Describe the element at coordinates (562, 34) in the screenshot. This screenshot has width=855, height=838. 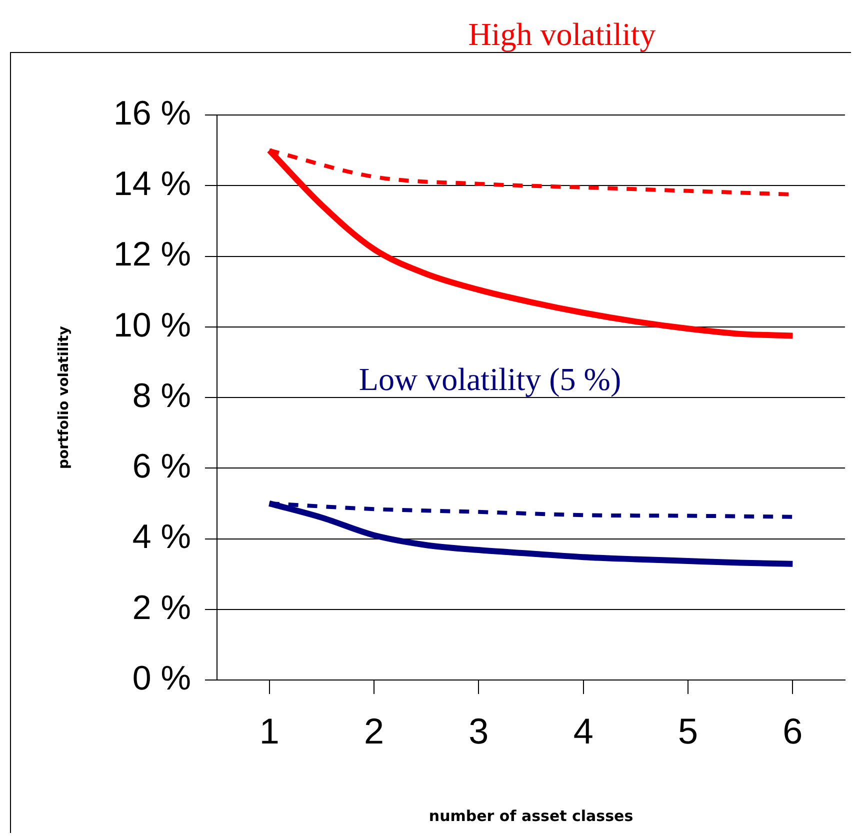
I see `text: High volatility` at that location.